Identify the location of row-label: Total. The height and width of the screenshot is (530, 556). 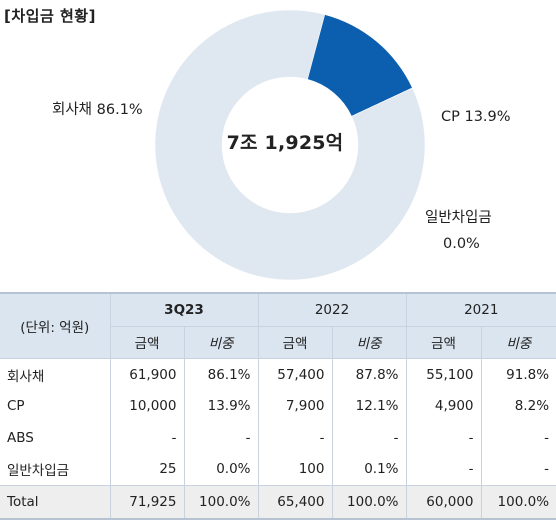
(55, 502).